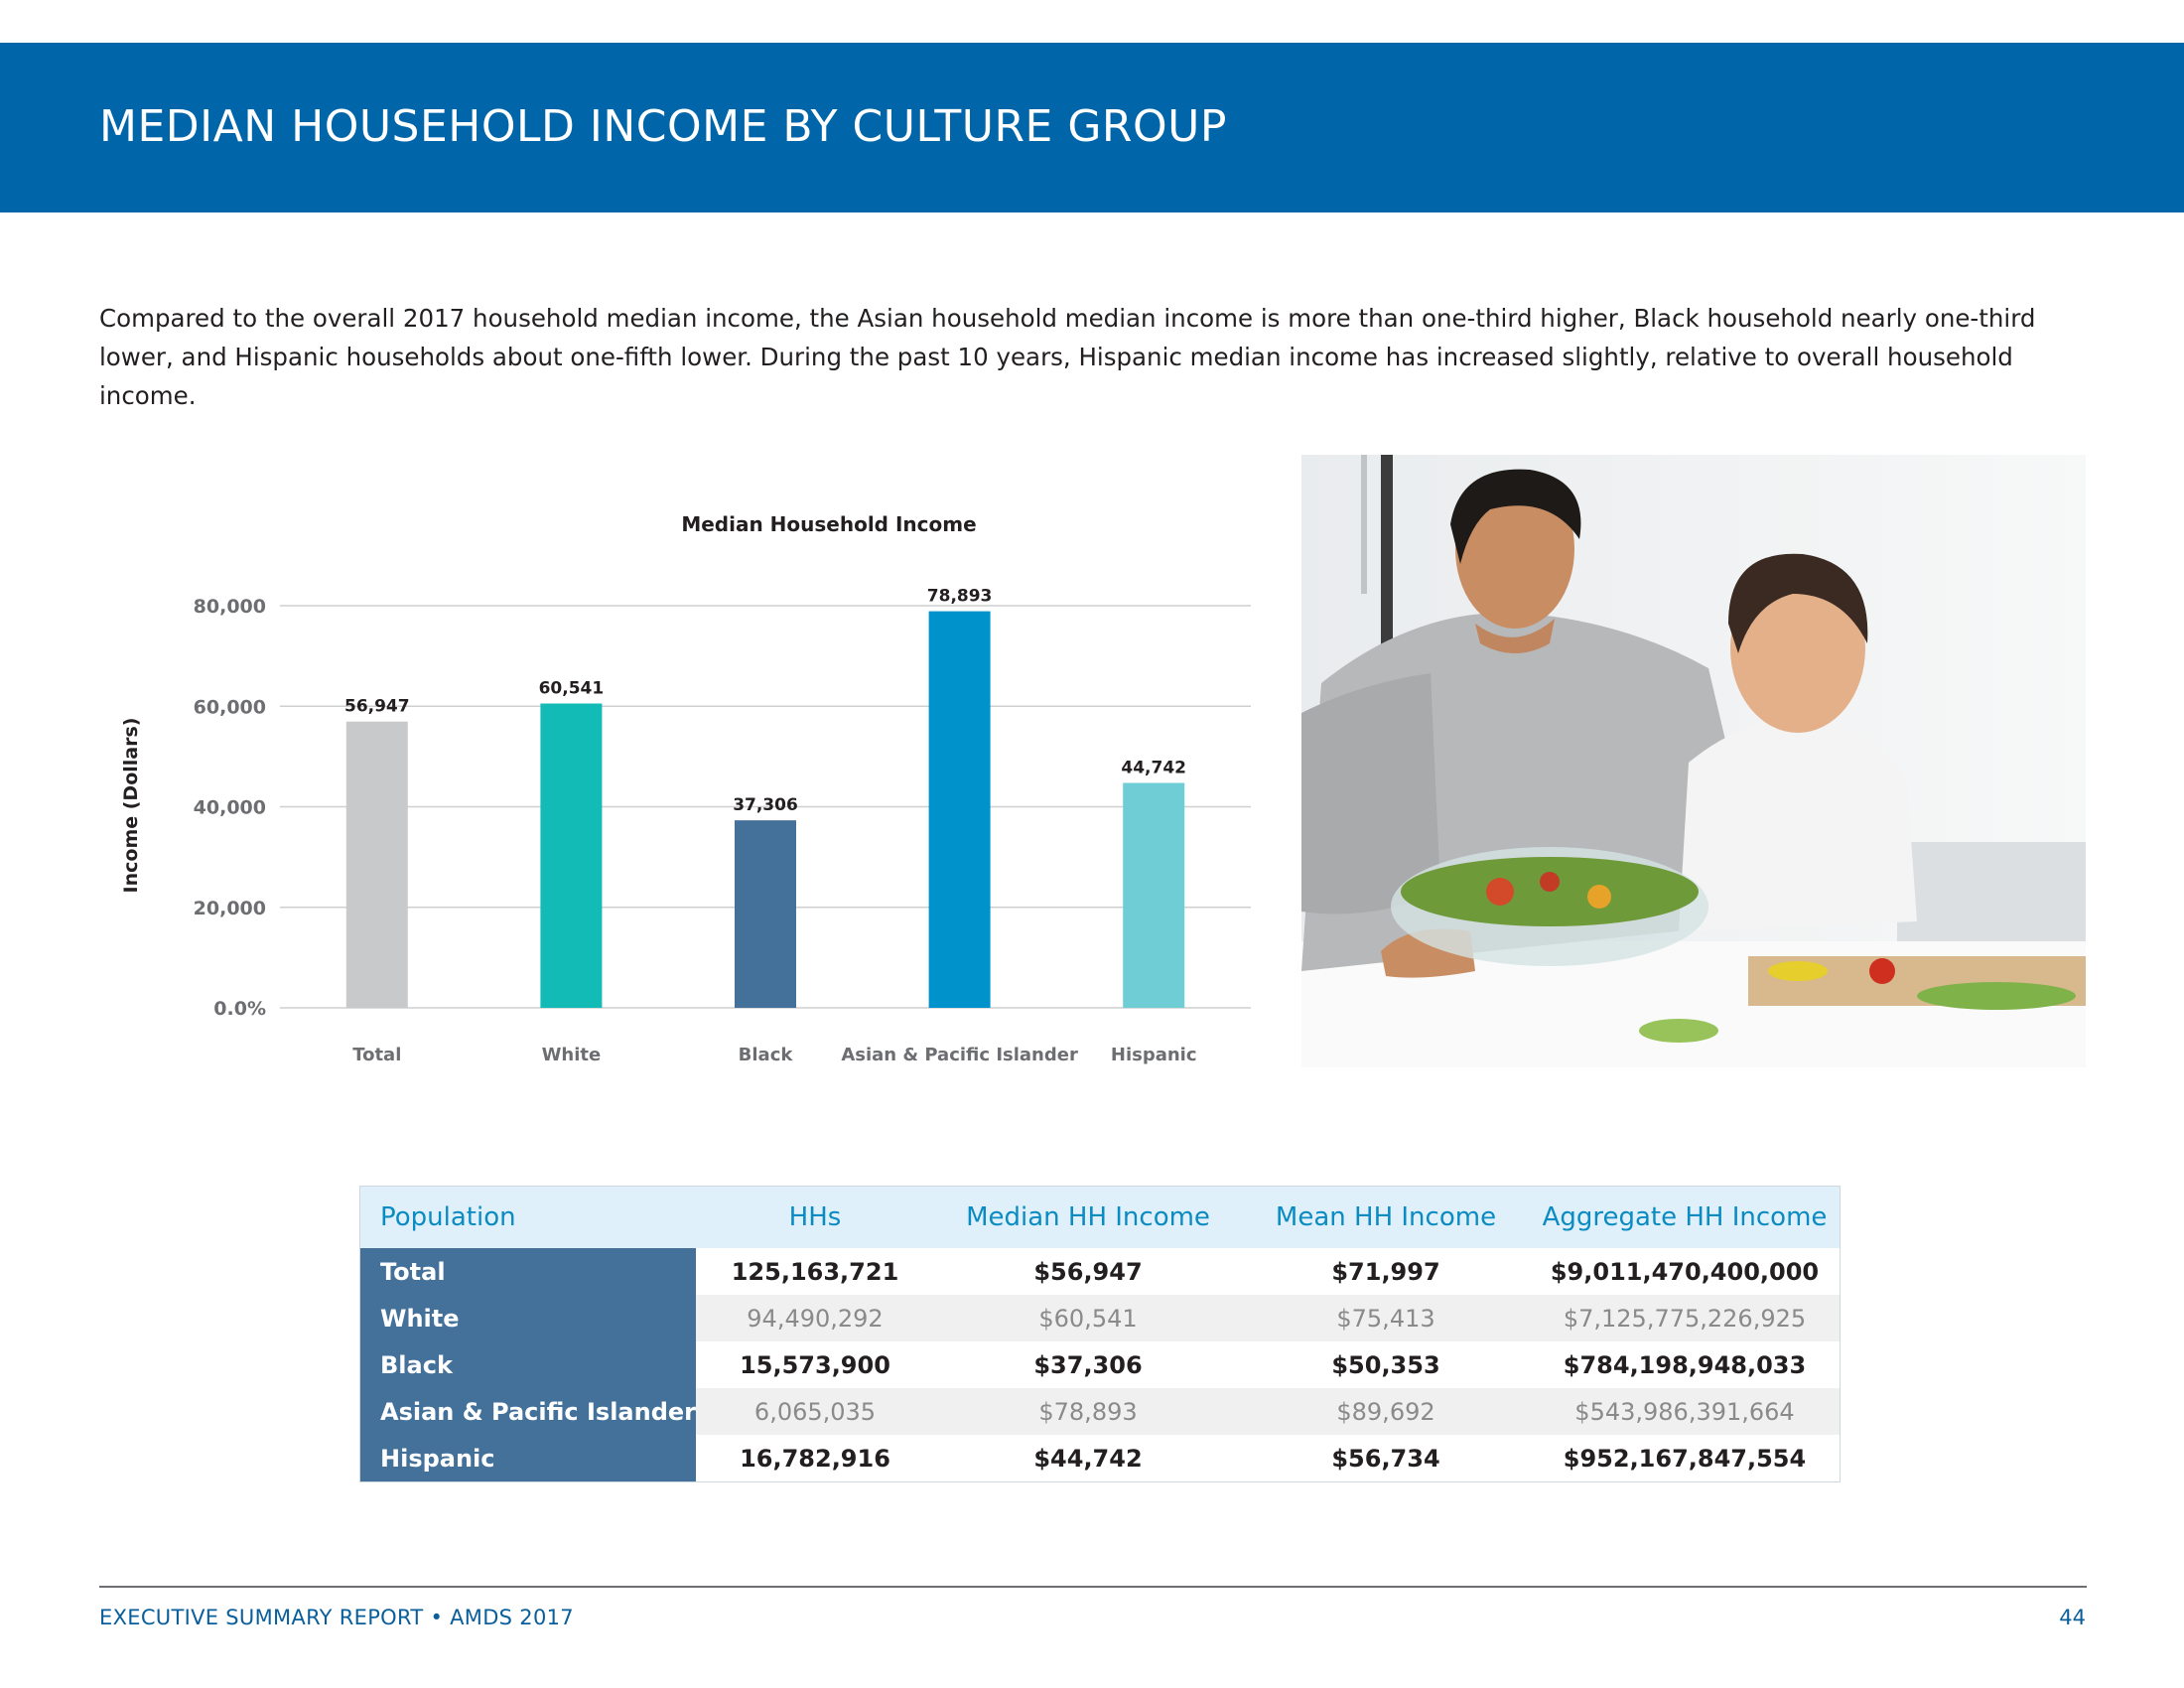 The height and width of the screenshot is (1688, 2184). I want to click on data-label: 44,742, so click(1153, 767).